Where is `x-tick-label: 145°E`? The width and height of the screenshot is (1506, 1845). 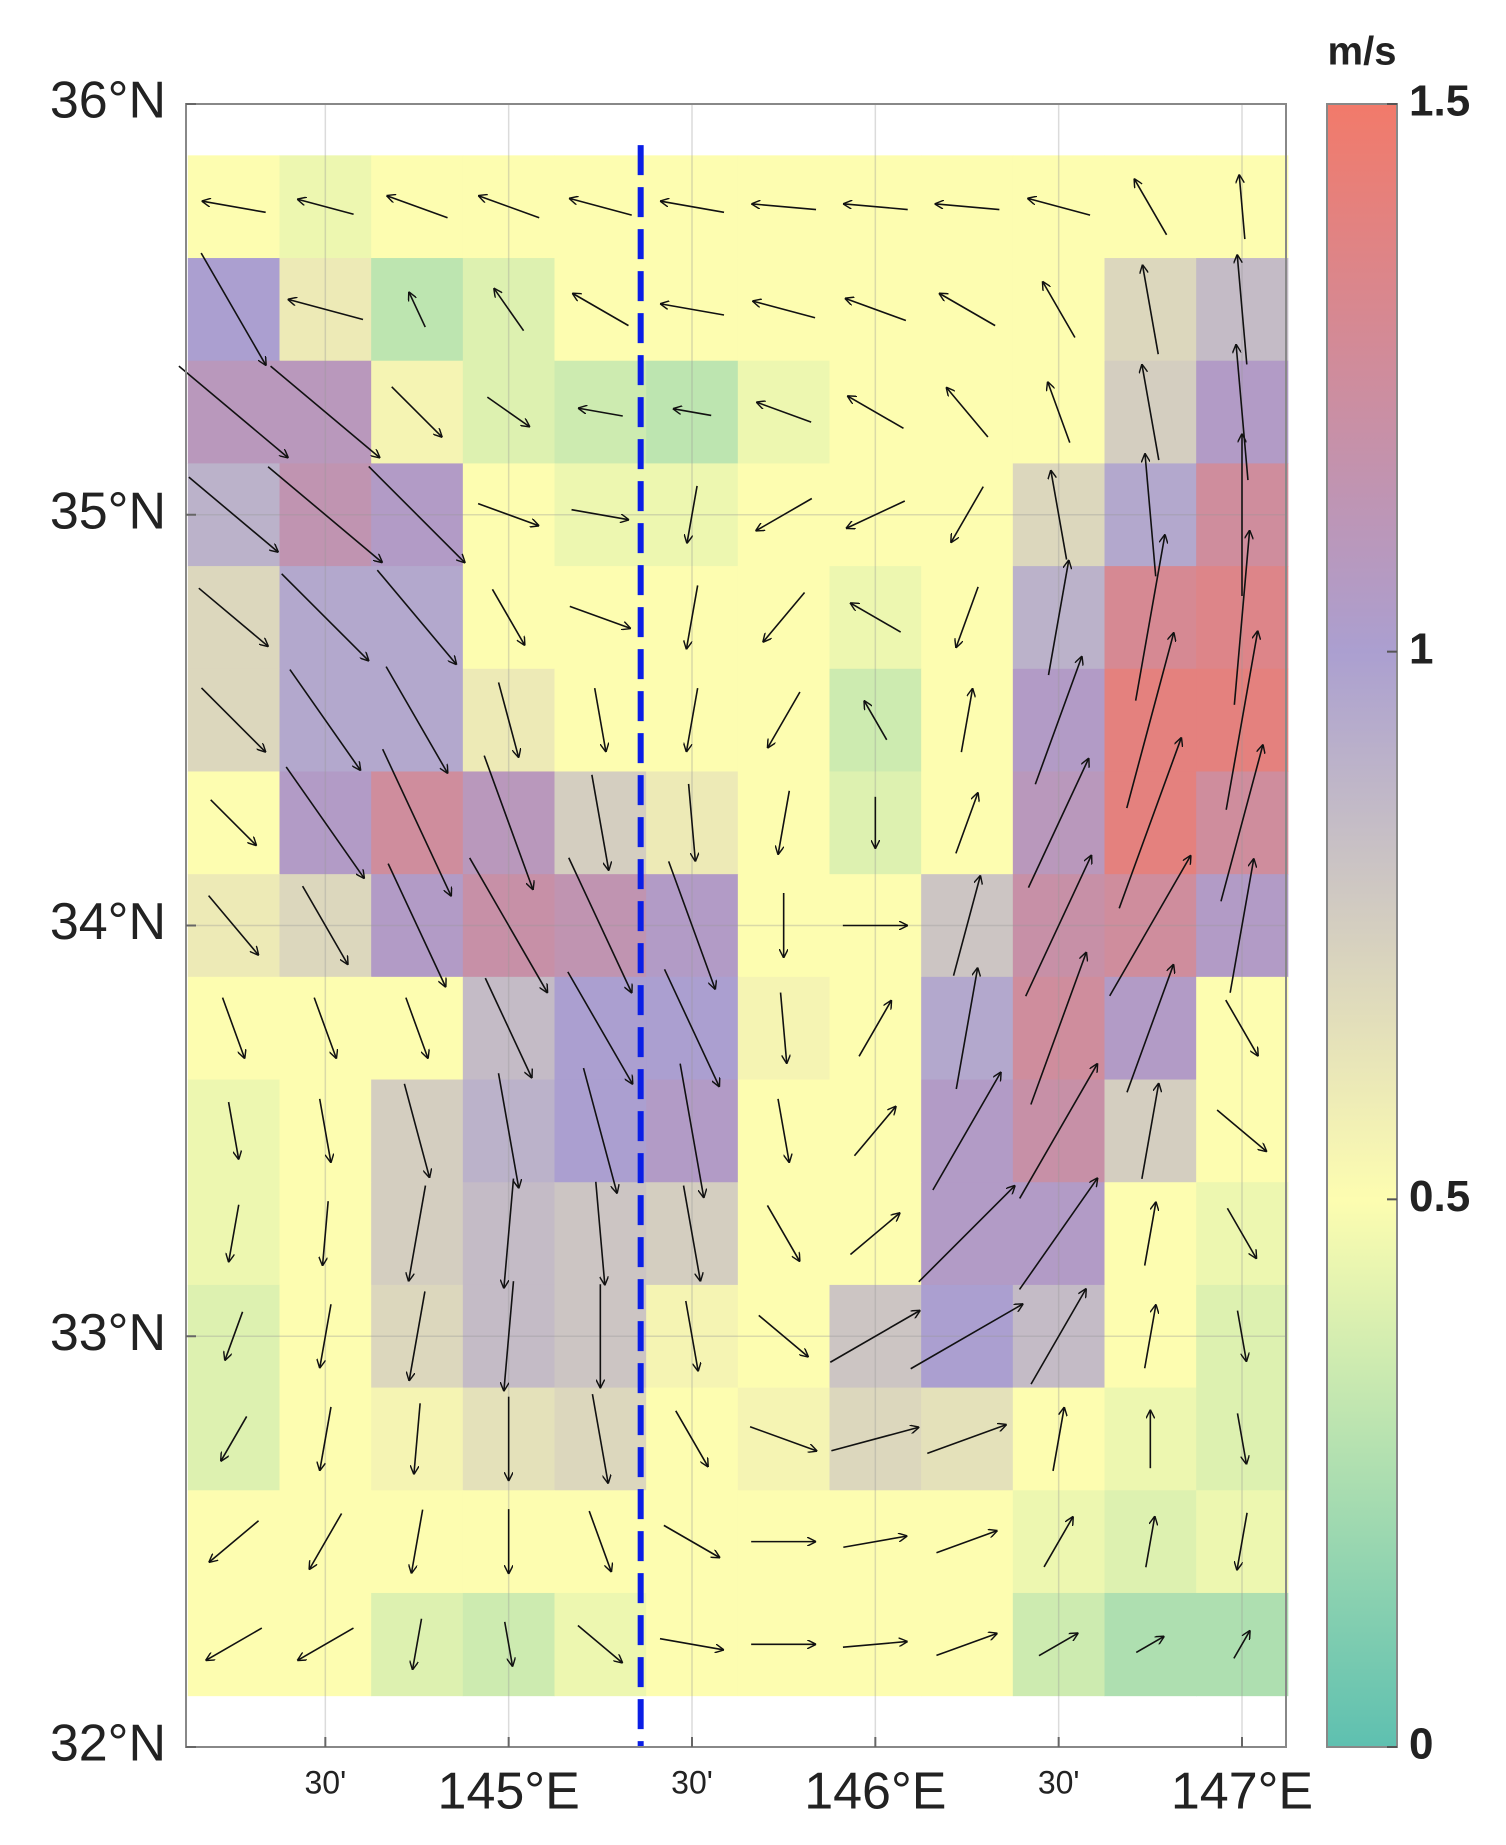
x-tick-label: 145°E is located at coordinates (509, 1792).